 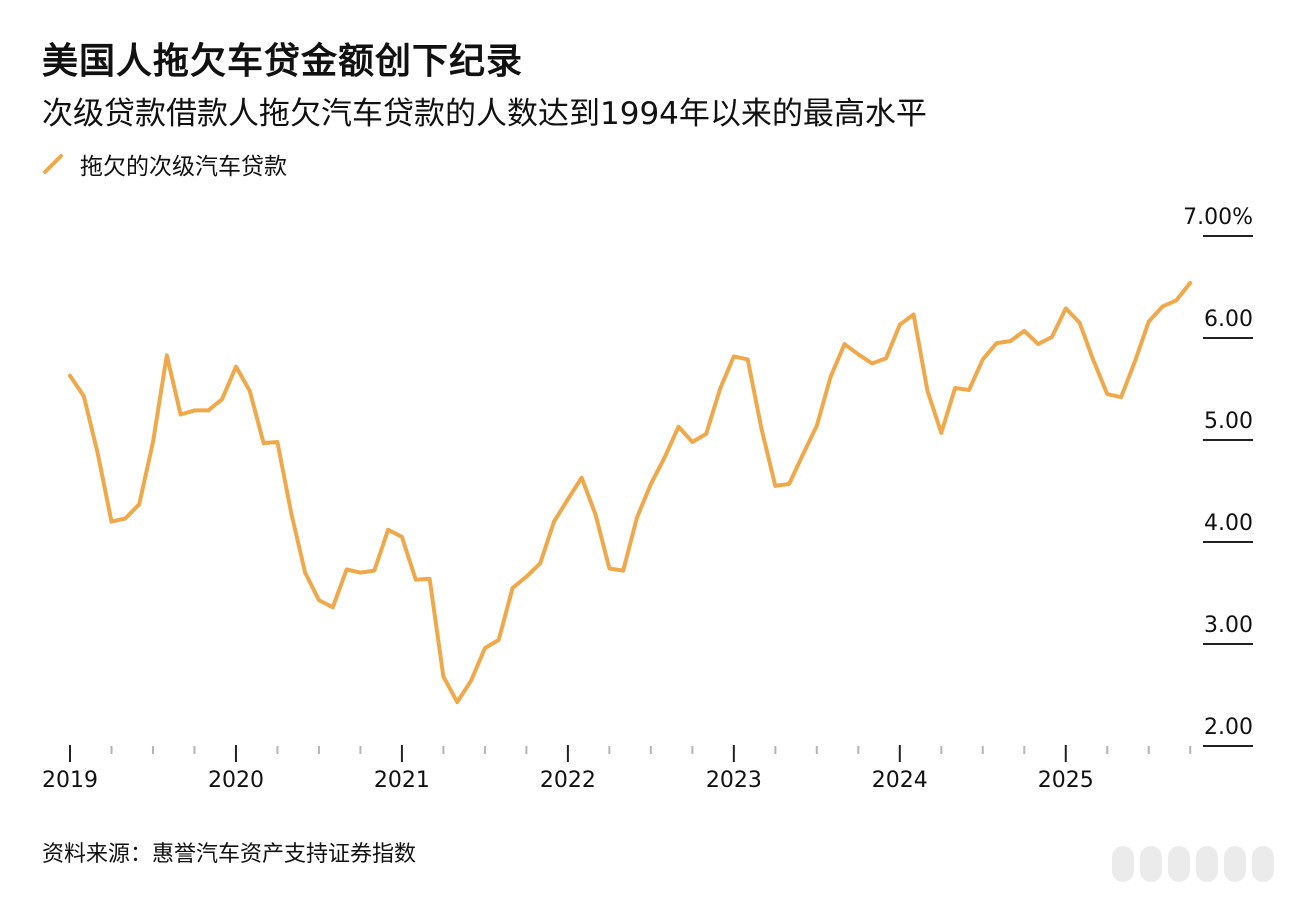 I want to click on y-tick-label: 4.00, so click(x=1228, y=523).